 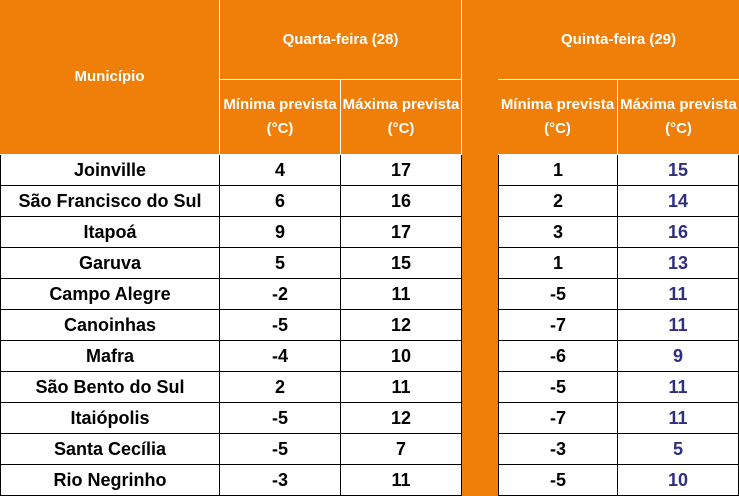 What do you see at coordinates (678, 232) in the screenshot?
I see `day2-max-cell: 16` at bounding box center [678, 232].